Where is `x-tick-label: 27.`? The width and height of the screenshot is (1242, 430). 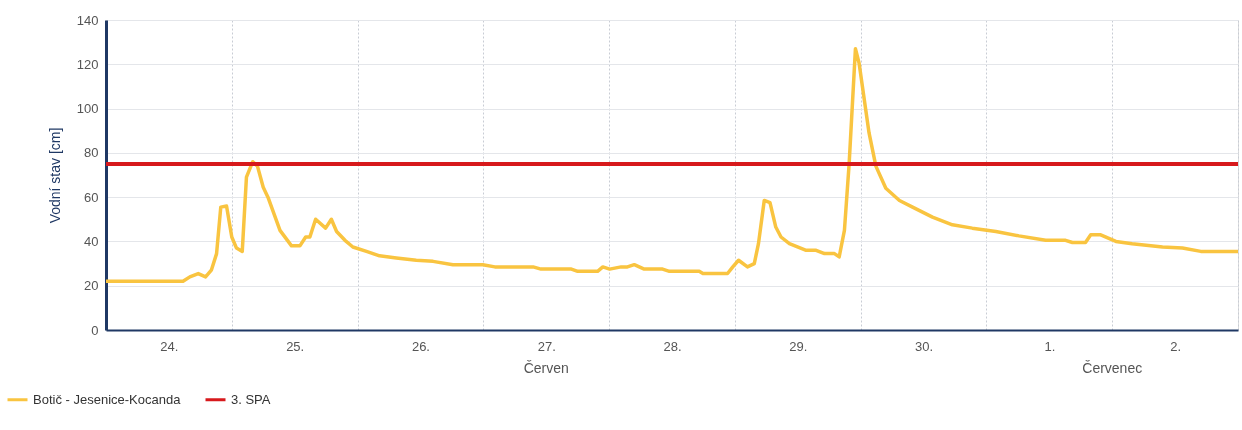
x-tick-label: 27. is located at coordinates (546, 346).